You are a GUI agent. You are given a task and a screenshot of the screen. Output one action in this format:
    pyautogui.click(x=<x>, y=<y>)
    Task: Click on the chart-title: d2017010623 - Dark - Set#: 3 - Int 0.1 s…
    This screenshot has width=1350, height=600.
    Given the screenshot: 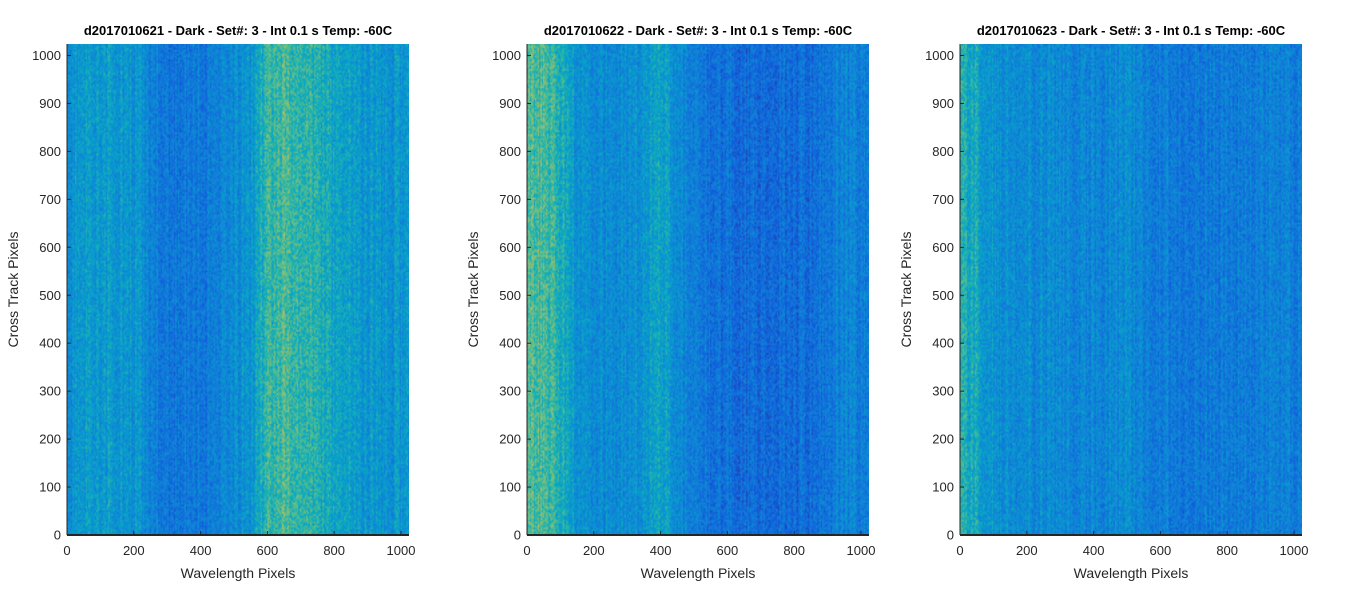 What is the action you would take?
    pyautogui.click(x=1131, y=30)
    